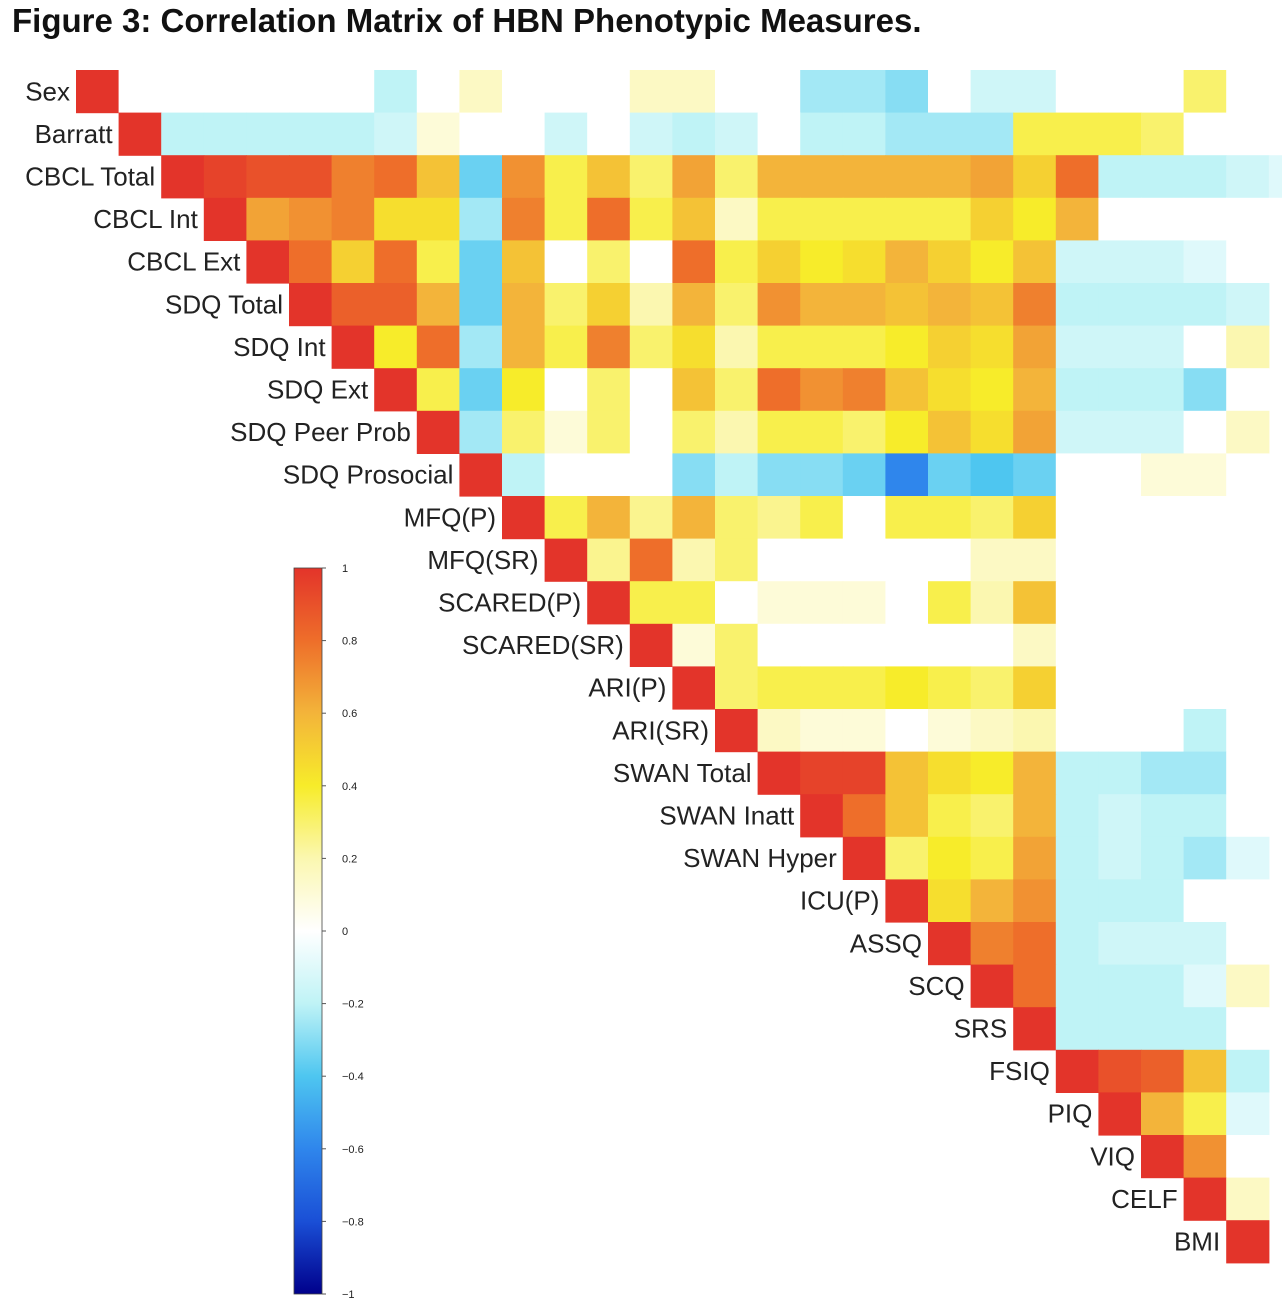  I want to click on colorbar-tick-label: 0, so click(345, 932).